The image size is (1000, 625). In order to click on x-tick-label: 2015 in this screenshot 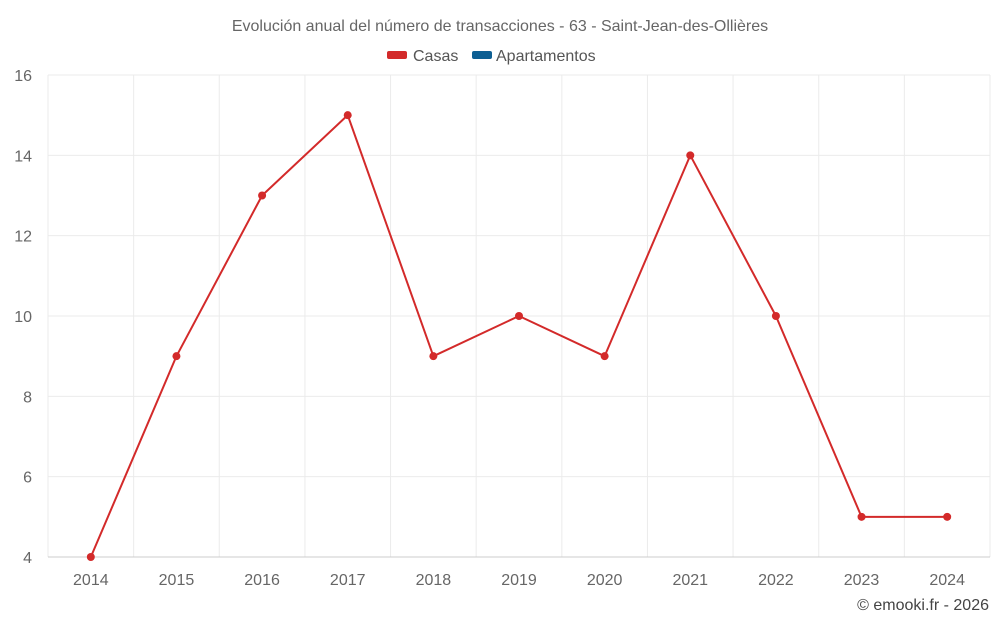, I will do `click(177, 580)`.